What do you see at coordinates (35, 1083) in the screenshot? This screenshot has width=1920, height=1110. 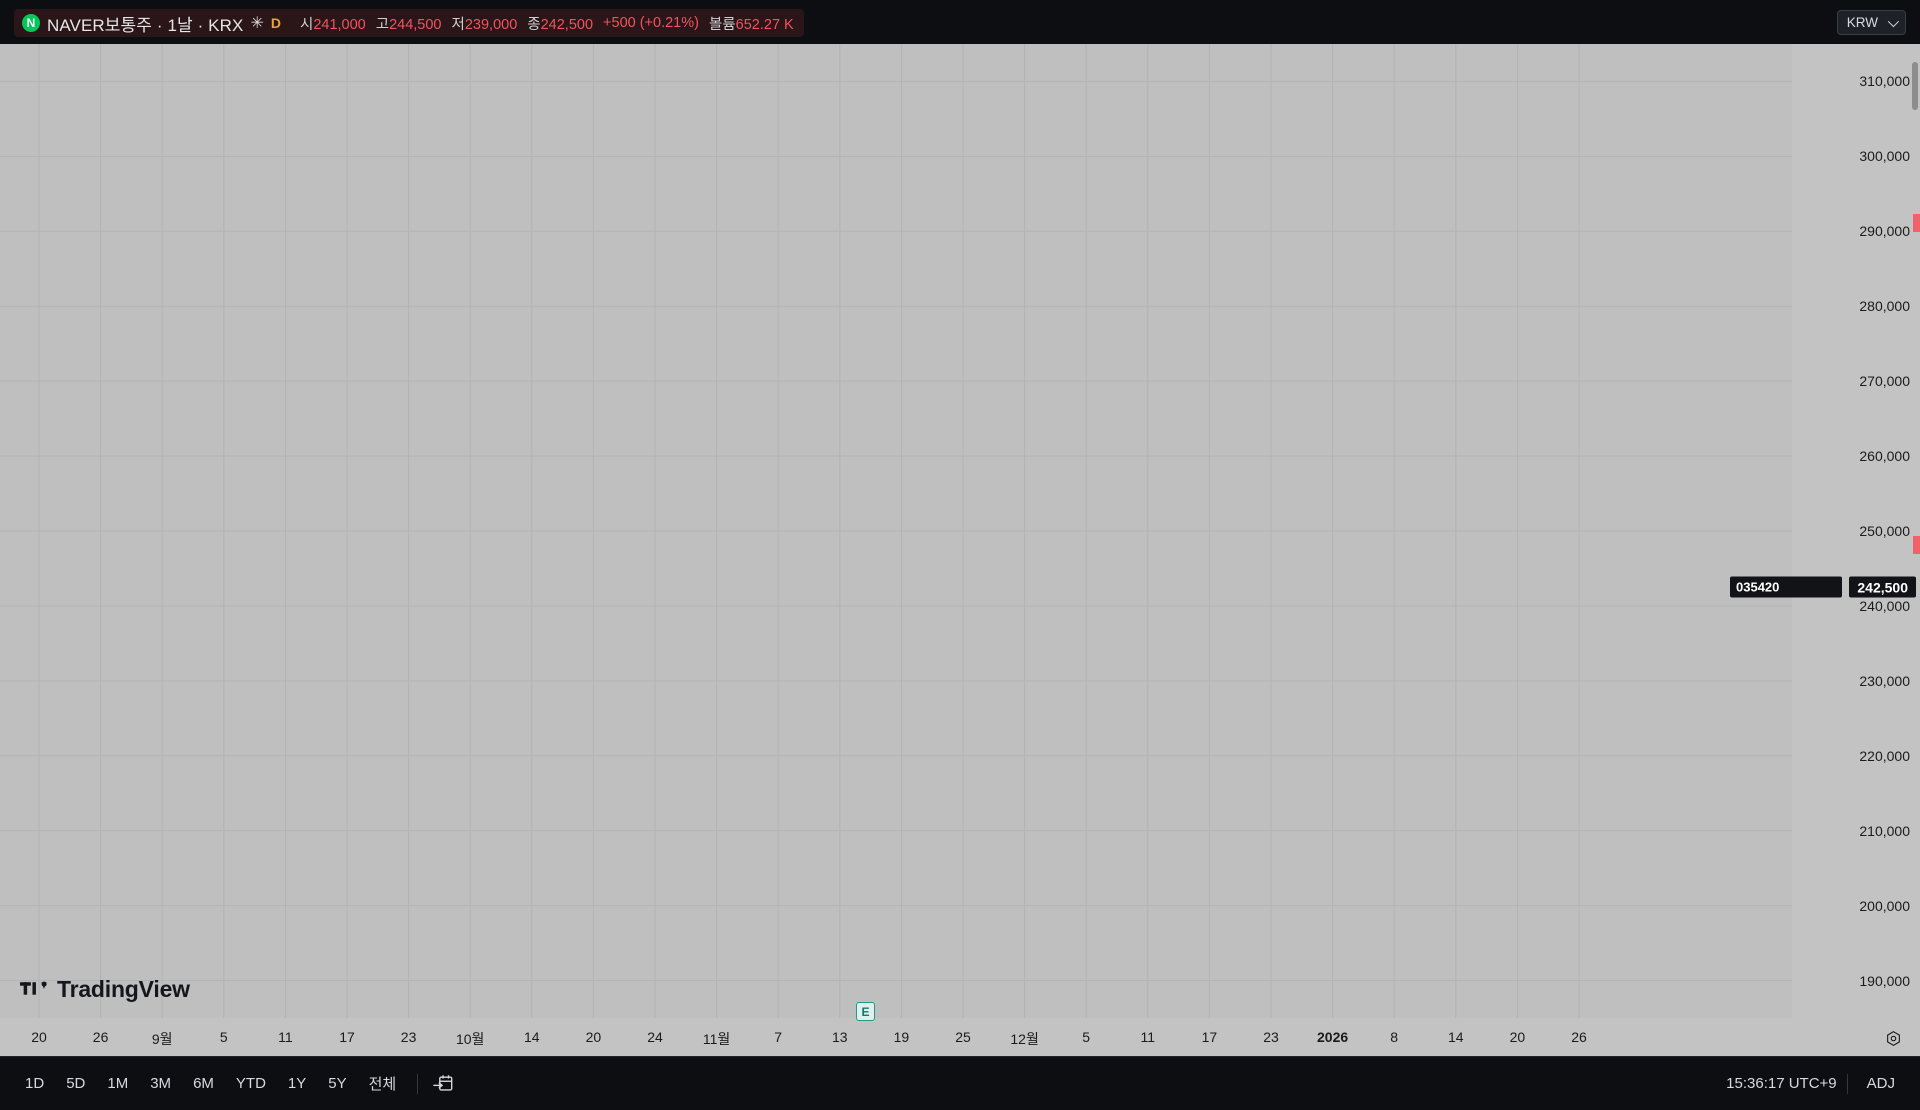 I see `range-button-1d: 1D` at bounding box center [35, 1083].